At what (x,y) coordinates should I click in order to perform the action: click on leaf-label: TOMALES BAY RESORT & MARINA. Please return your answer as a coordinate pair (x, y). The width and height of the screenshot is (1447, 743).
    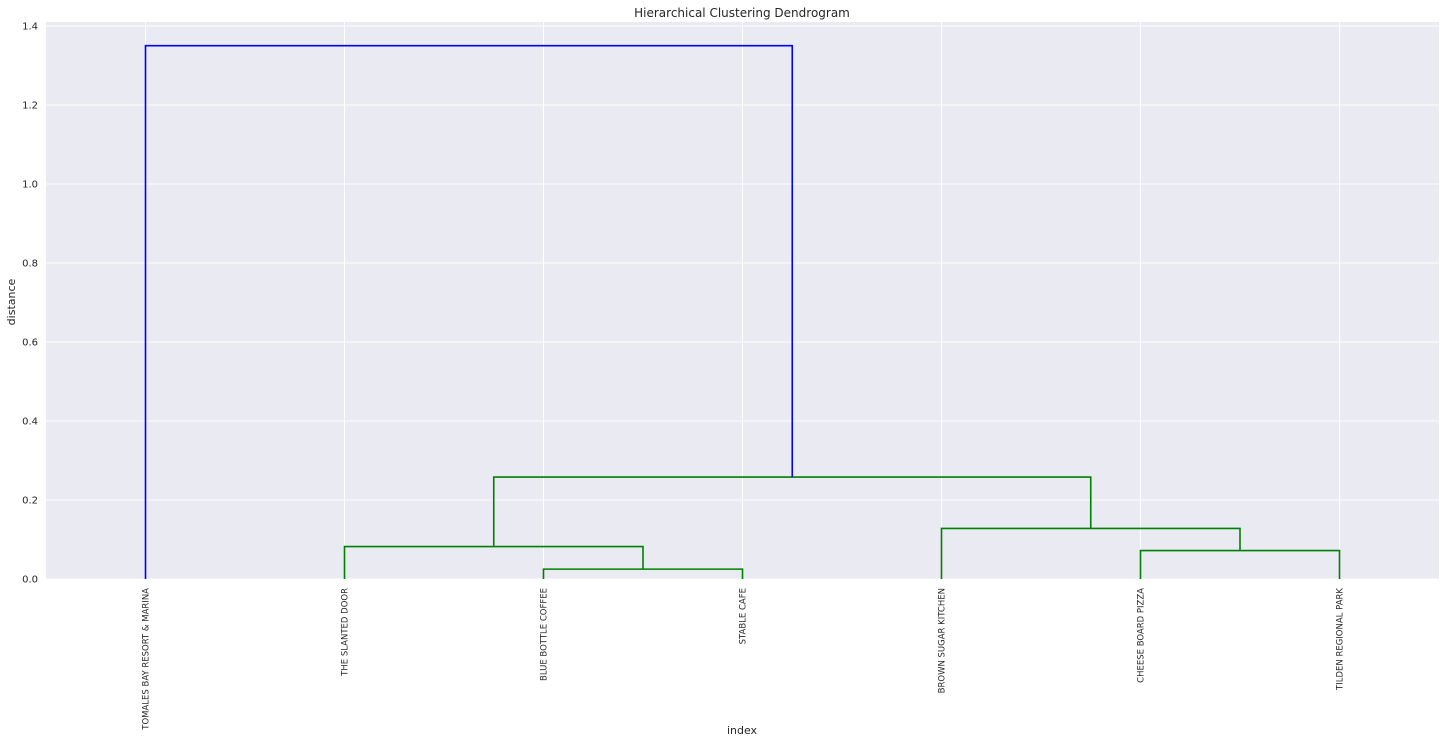
    Looking at the image, I should click on (147, 659).